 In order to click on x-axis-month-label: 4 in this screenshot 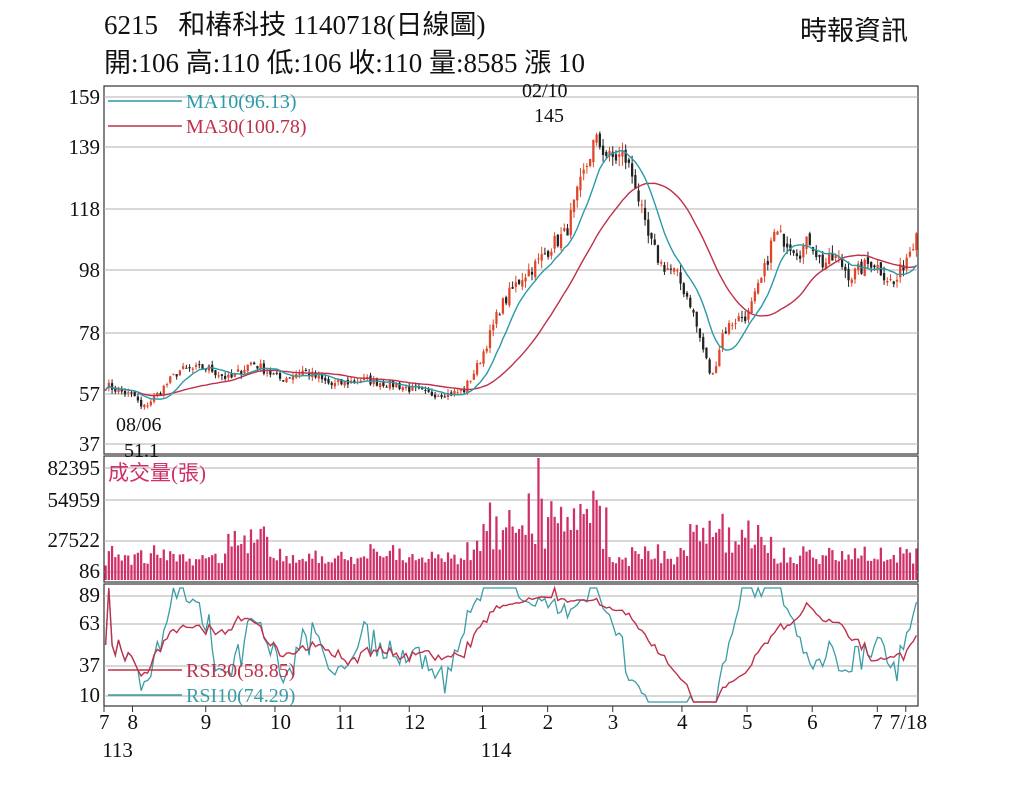, I will do `click(682, 722)`.